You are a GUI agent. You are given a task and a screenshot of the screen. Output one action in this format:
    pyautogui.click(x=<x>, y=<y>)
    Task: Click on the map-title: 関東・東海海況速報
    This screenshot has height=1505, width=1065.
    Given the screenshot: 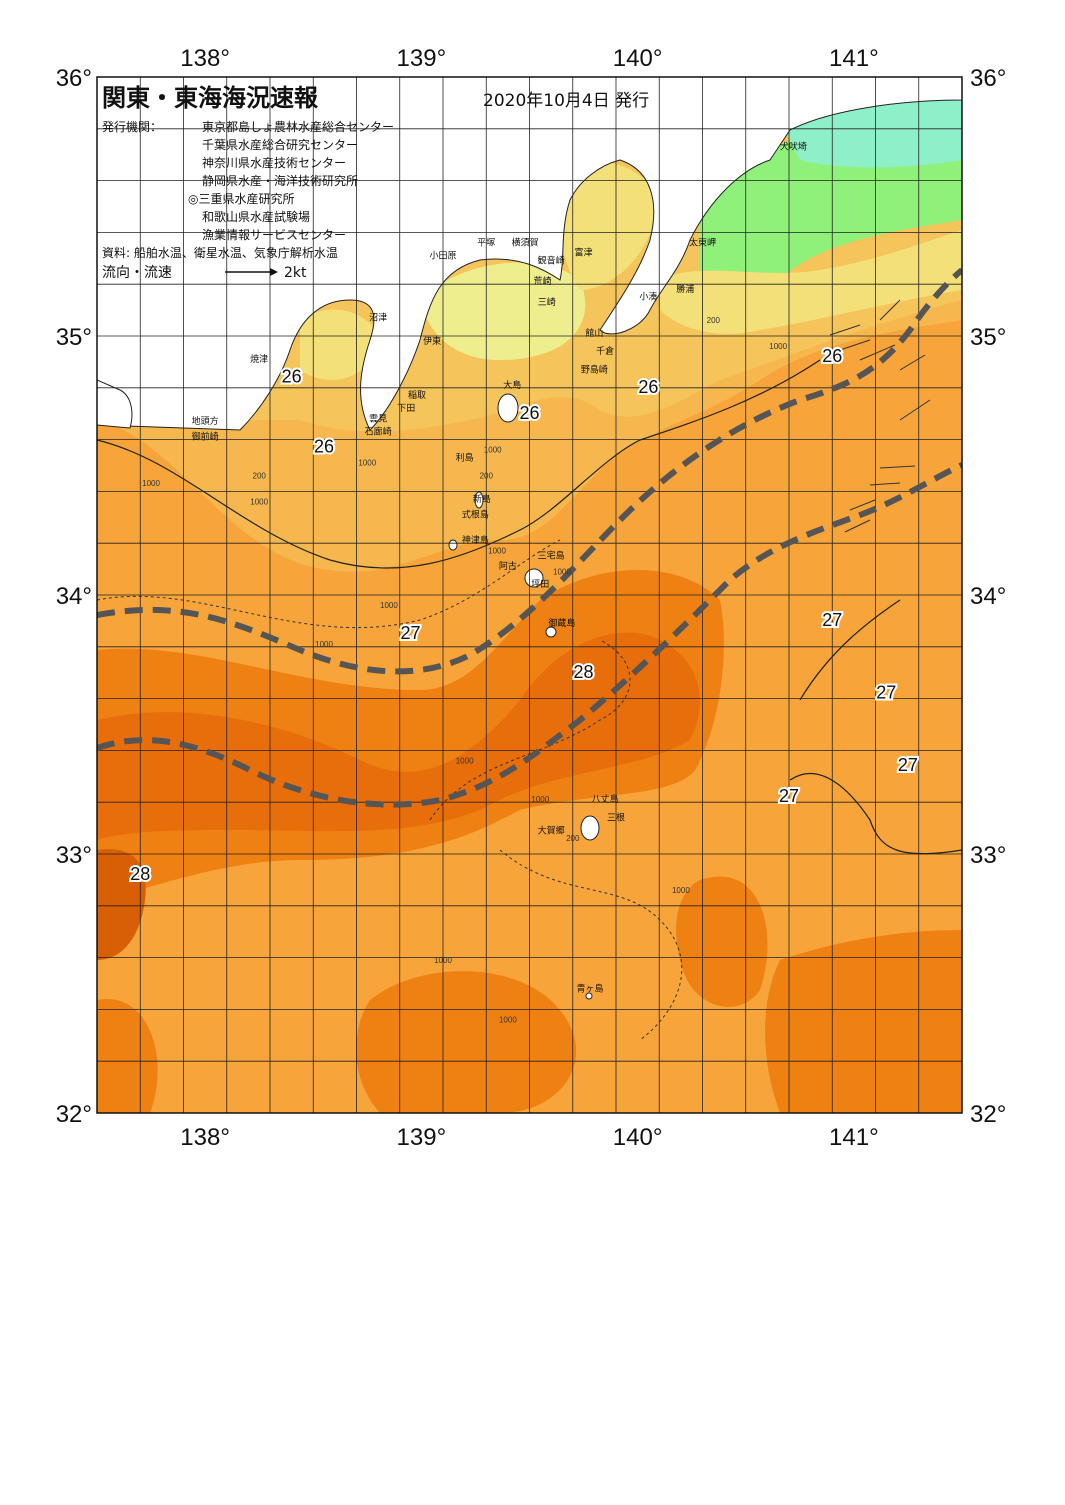 What is the action you would take?
    pyautogui.click(x=210, y=98)
    